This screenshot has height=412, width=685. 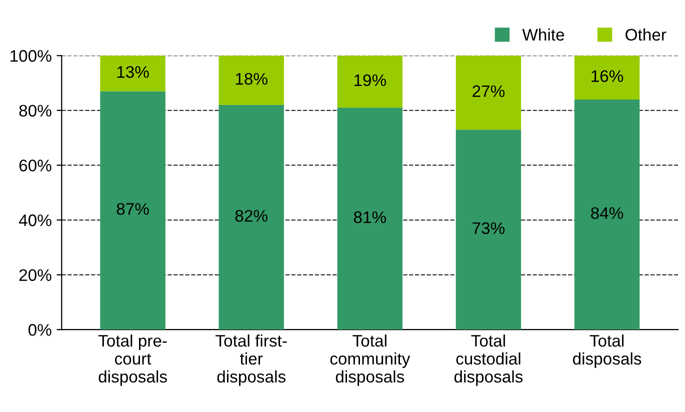 What do you see at coordinates (40, 330) in the screenshot?
I see `y-tick-label: 0%` at bounding box center [40, 330].